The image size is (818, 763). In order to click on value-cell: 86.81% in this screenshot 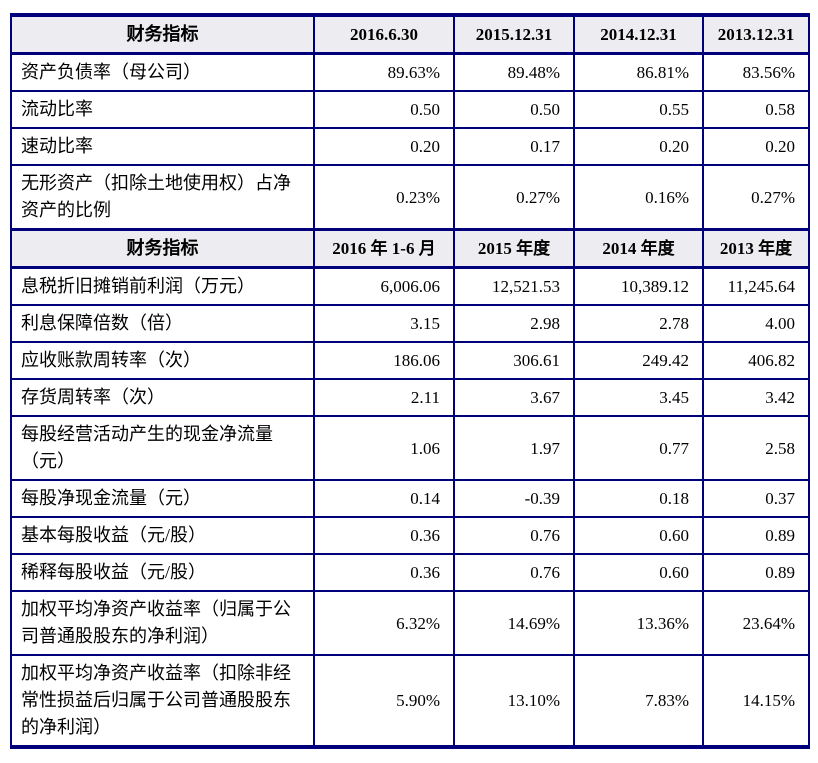, I will do `click(638, 72)`.